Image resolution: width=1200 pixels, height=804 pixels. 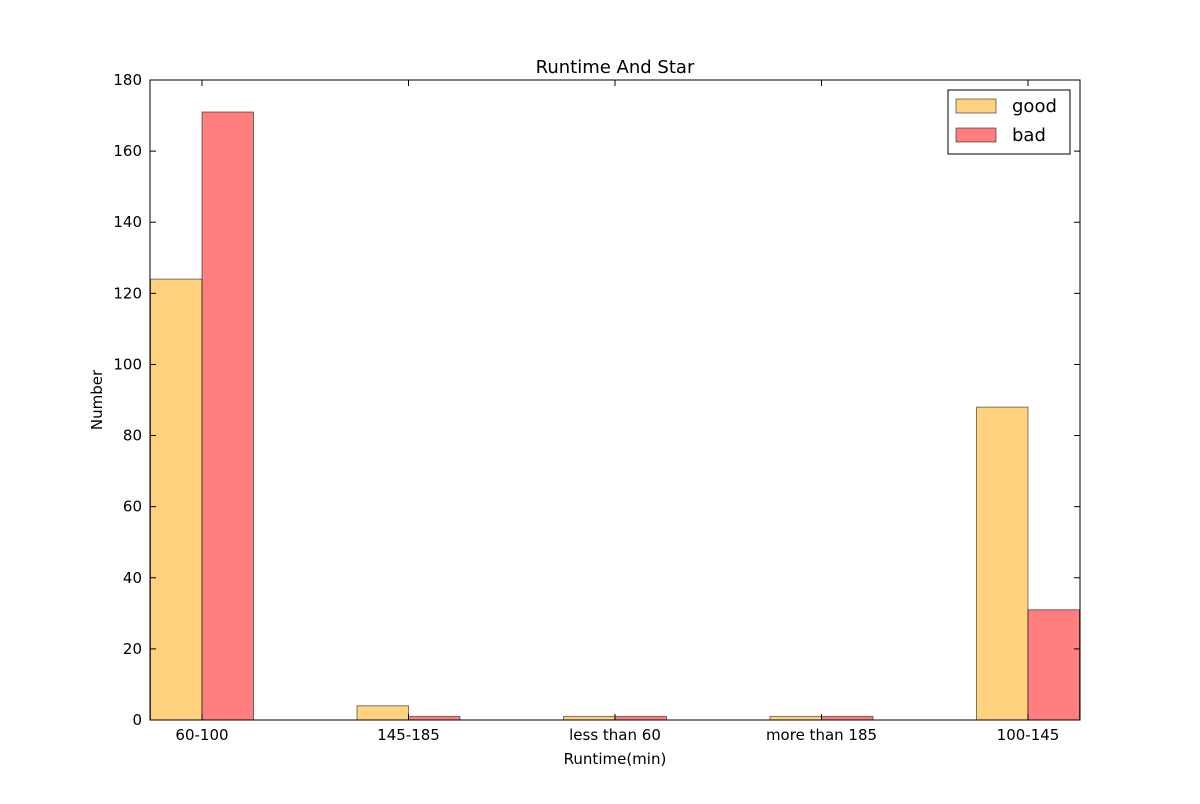 What do you see at coordinates (976, 135) in the screenshot?
I see `legend-swatch-bad` at bounding box center [976, 135].